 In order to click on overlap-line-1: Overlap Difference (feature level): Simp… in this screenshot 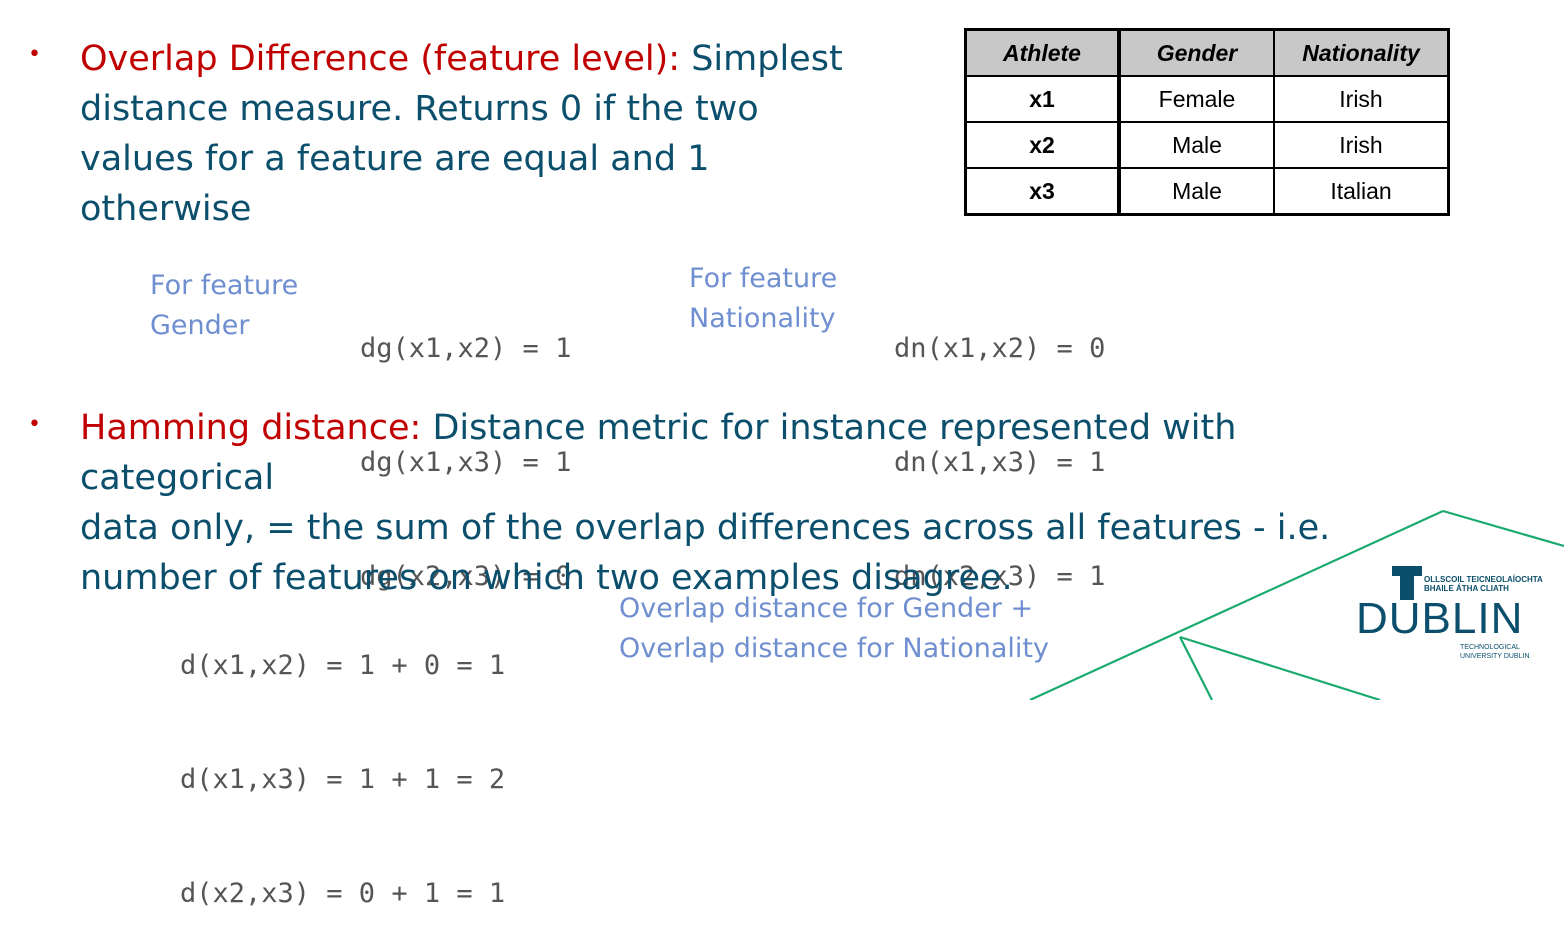, I will do `click(470, 59)`.